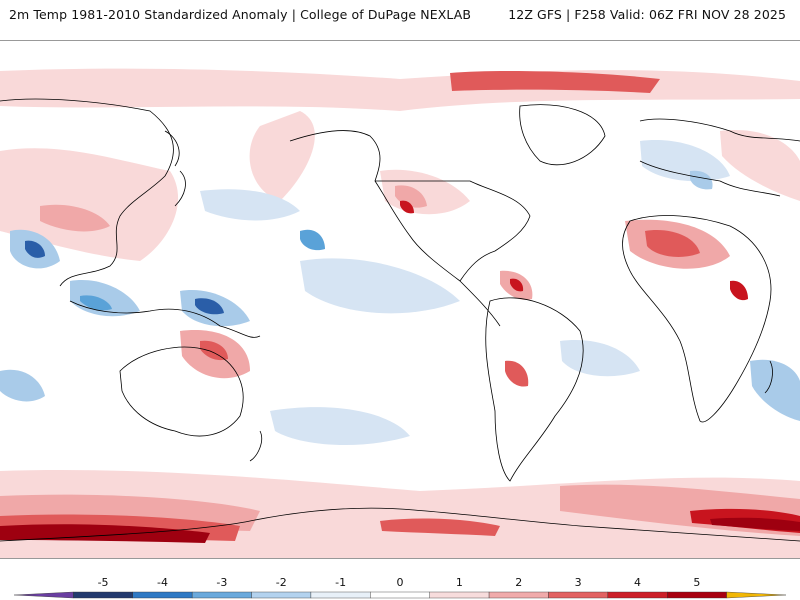 The width and height of the screenshot is (800, 600). Describe the element at coordinates (103, 582) in the screenshot. I see `colorbar-tick-label: -5` at that location.